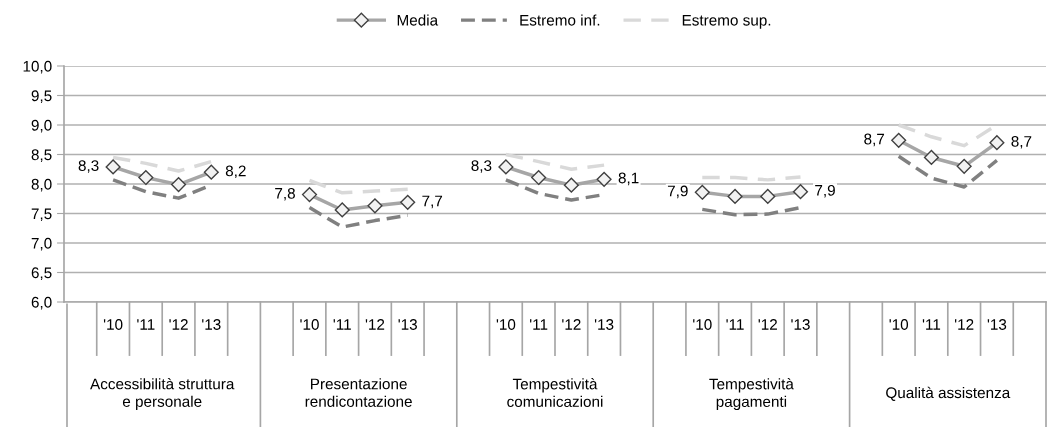 This screenshot has width=1054, height=427. What do you see at coordinates (751, 394) in the screenshot?
I see `text: Tempestività pagamenti` at bounding box center [751, 394].